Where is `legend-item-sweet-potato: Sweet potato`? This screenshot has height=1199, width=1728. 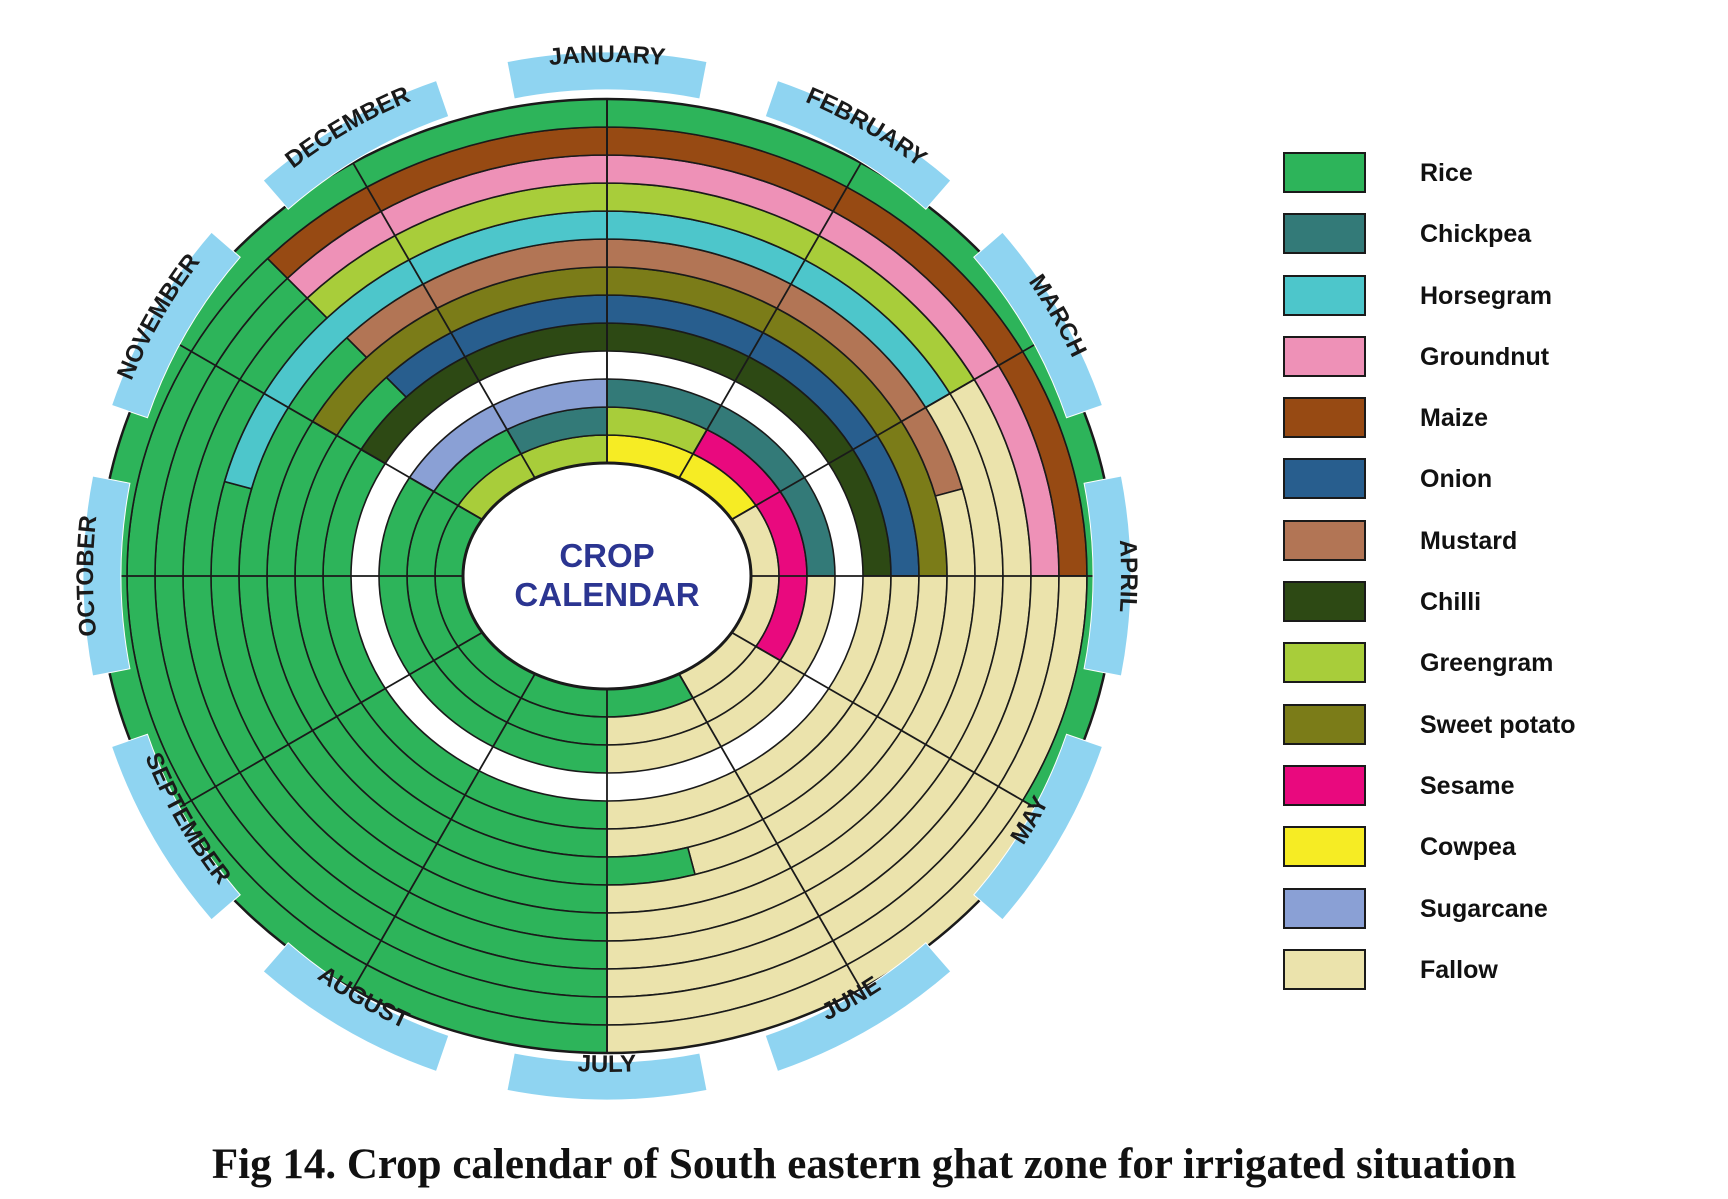
legend-item-sweet-potato: Sweet potato is located at coordinates (1493, 734).